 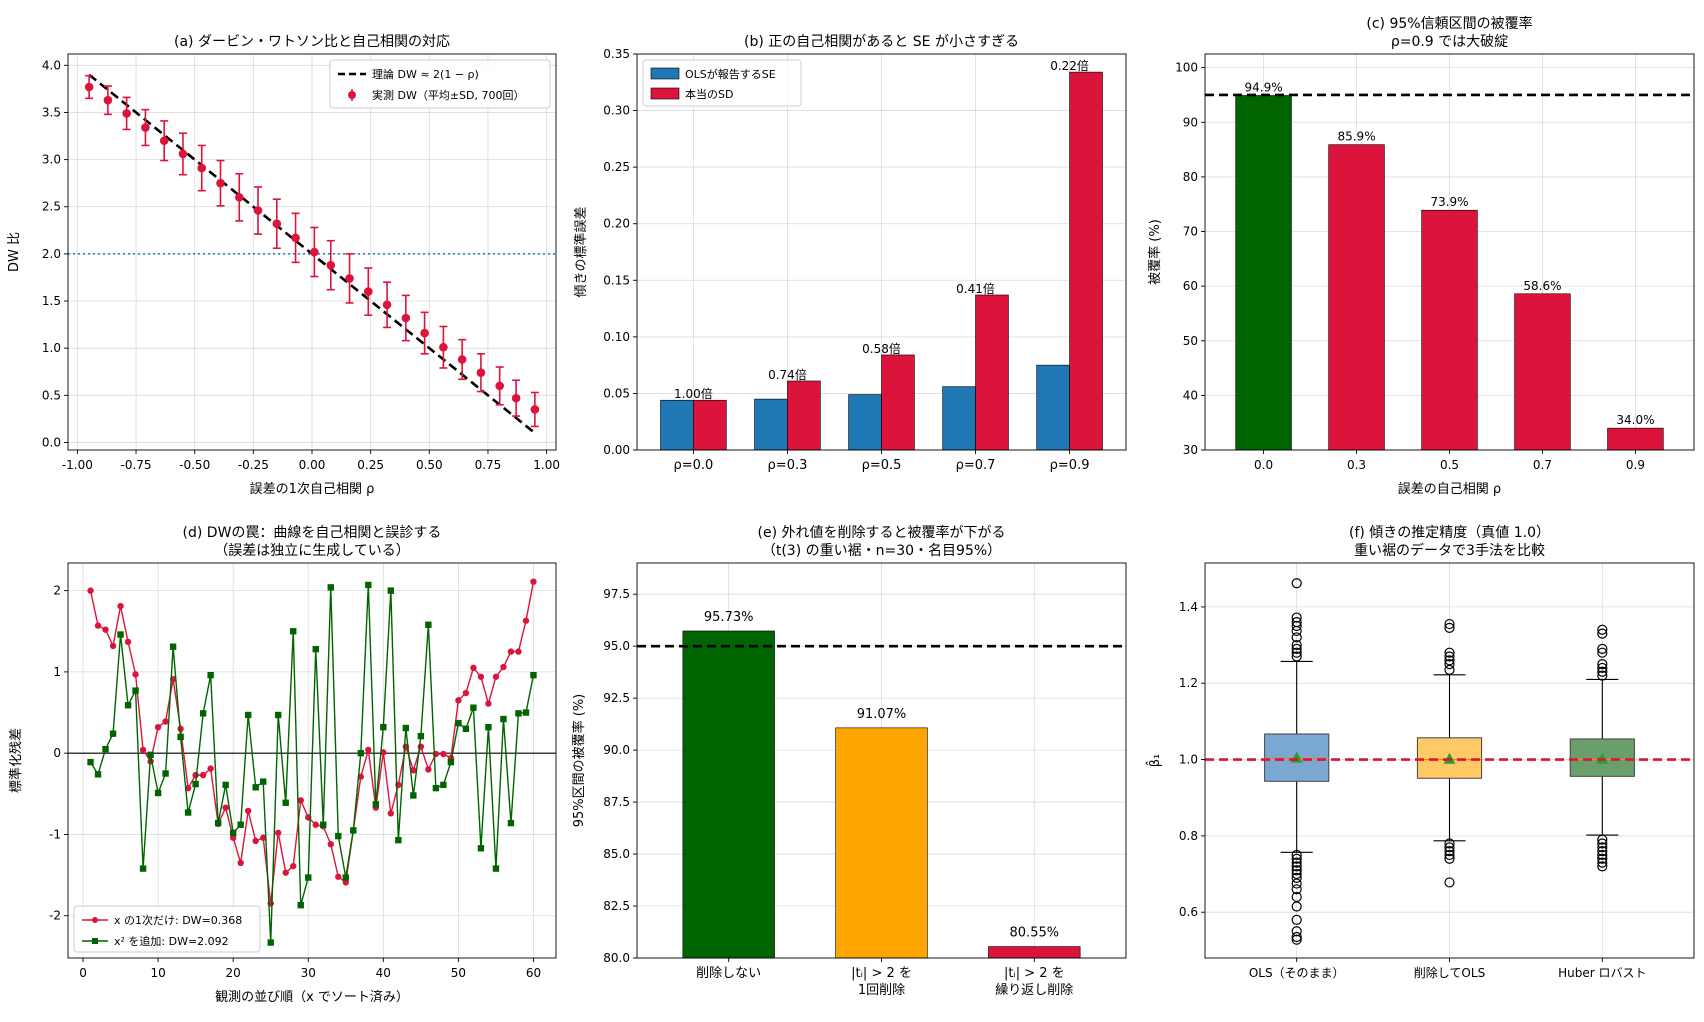 What do you see at coordinates (1188, 607) in the screenshot?
I see `y-tick-label: 1.4` at bounding box center [1188, 607].